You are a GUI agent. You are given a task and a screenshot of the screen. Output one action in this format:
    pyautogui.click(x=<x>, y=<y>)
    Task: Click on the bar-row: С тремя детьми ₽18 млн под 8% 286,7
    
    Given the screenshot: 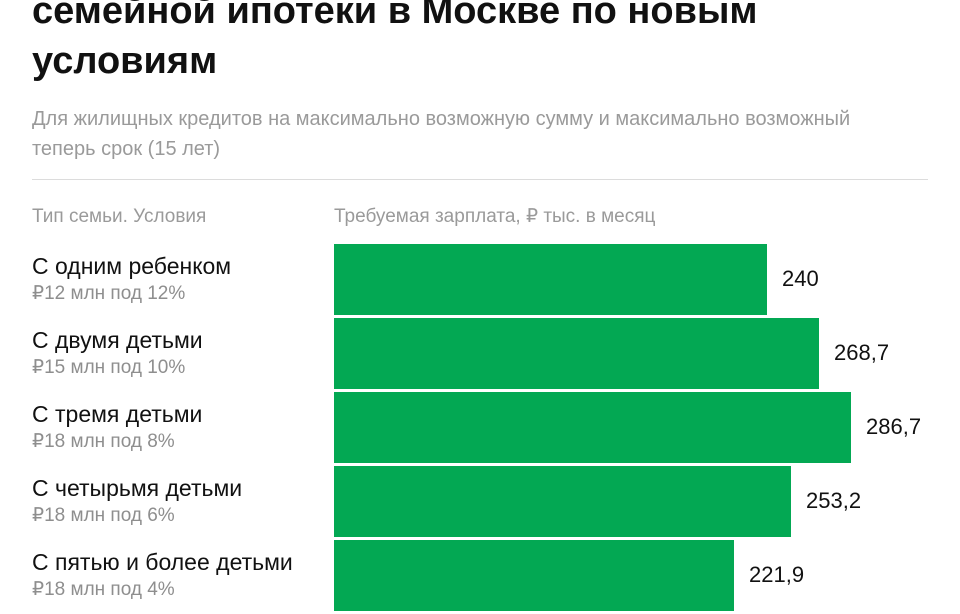 What is the action you would take?
    pyautogui.click(x=480, y=429)
    